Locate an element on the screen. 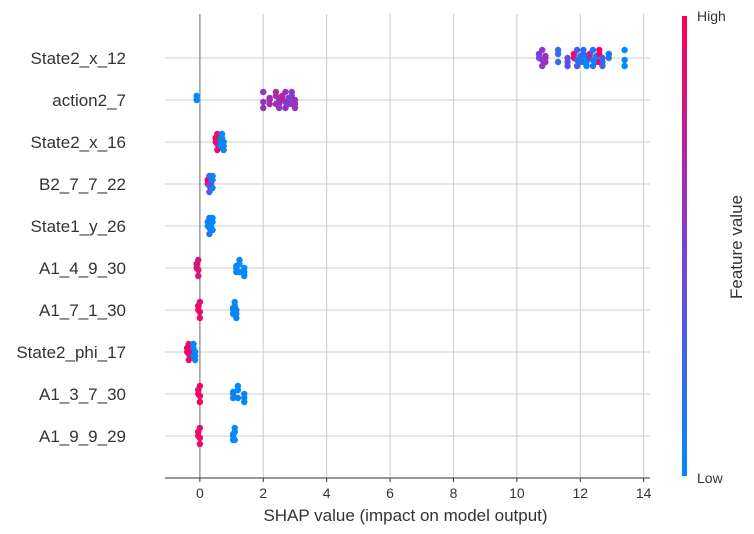 This screenshot has height=534, width=754. x-tick-label: 14 is located at coordinates (644, 493).